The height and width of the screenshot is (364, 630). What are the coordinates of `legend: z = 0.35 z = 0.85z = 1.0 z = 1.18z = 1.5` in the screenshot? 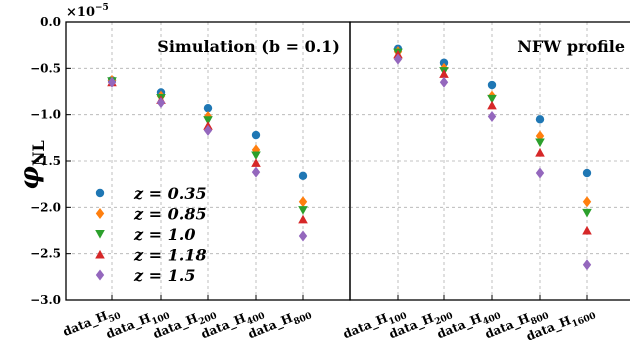 It's located at (151, 234).